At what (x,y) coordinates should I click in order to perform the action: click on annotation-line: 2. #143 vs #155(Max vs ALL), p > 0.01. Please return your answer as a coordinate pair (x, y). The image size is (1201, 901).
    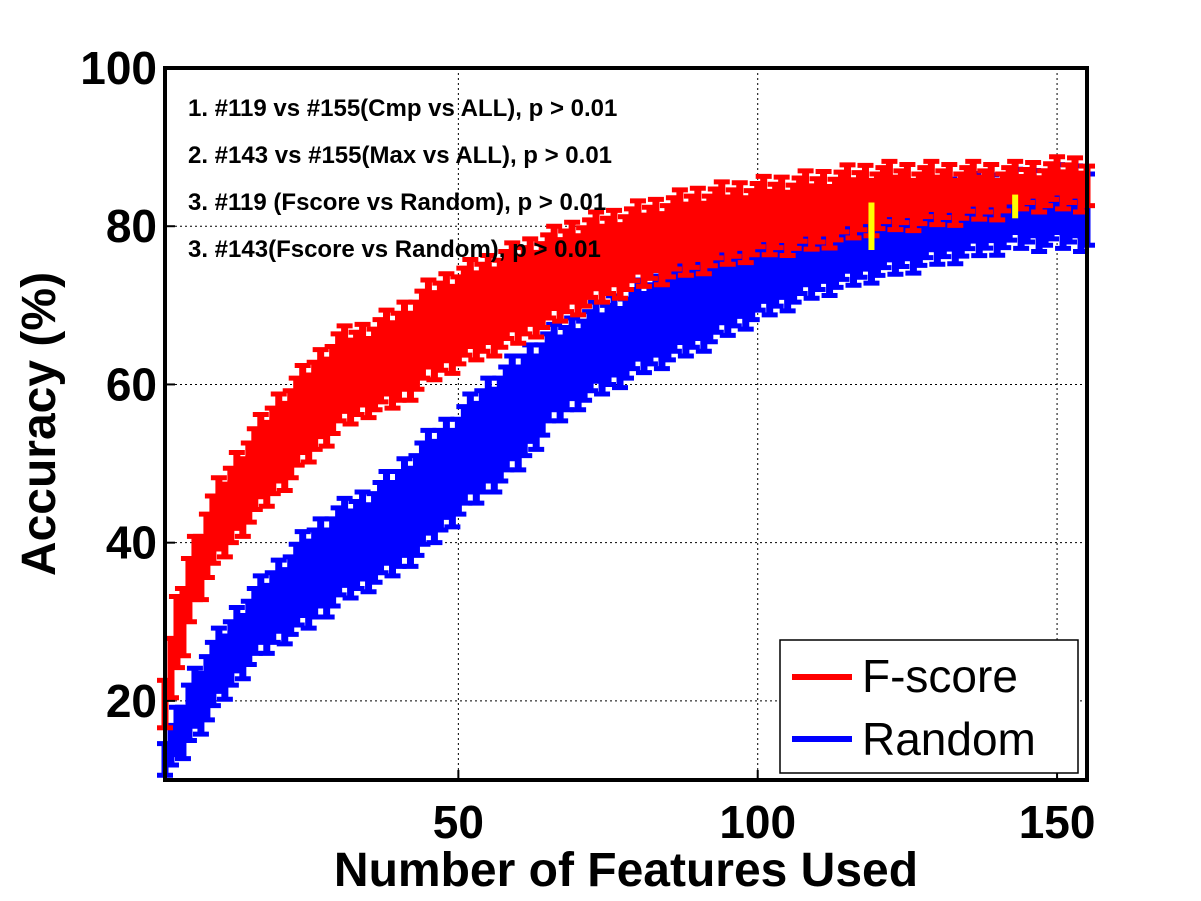
    Looking at the image, I should click on (400, 155).